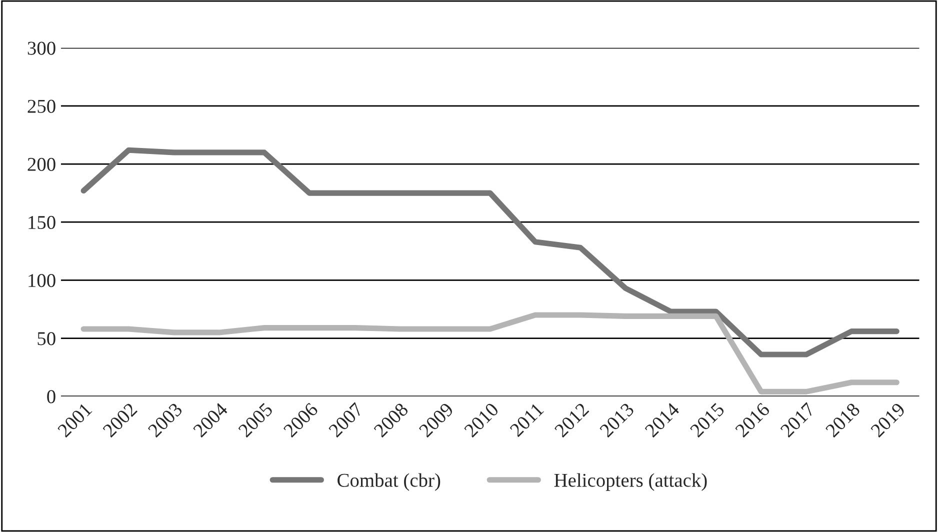  I want to click on x-tick-label: 2011, so click(526, 420).